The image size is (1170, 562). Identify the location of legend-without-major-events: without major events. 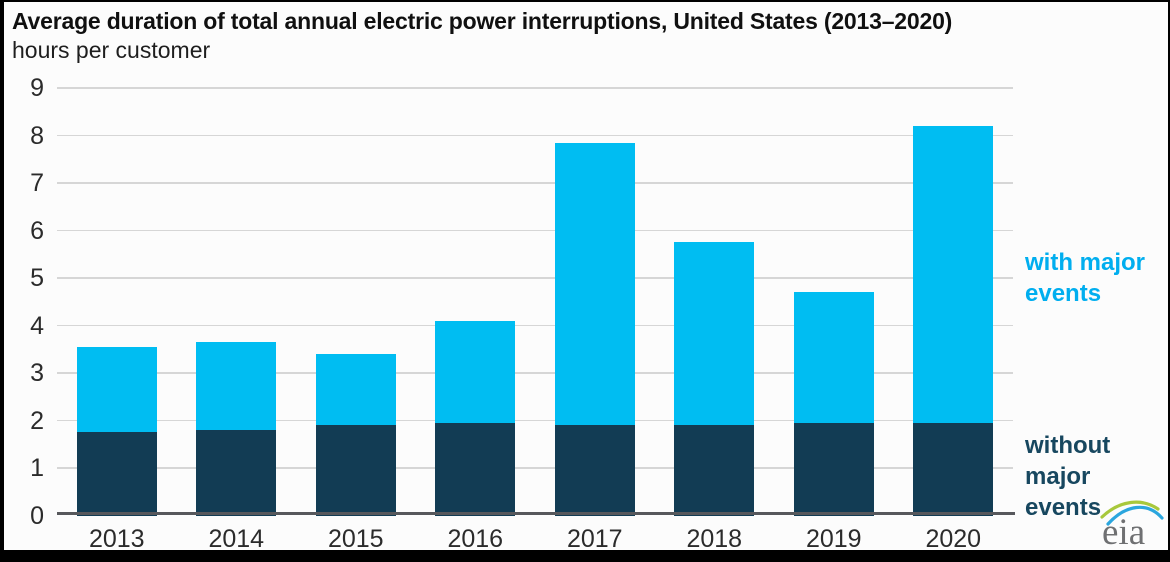
(1067, 476).